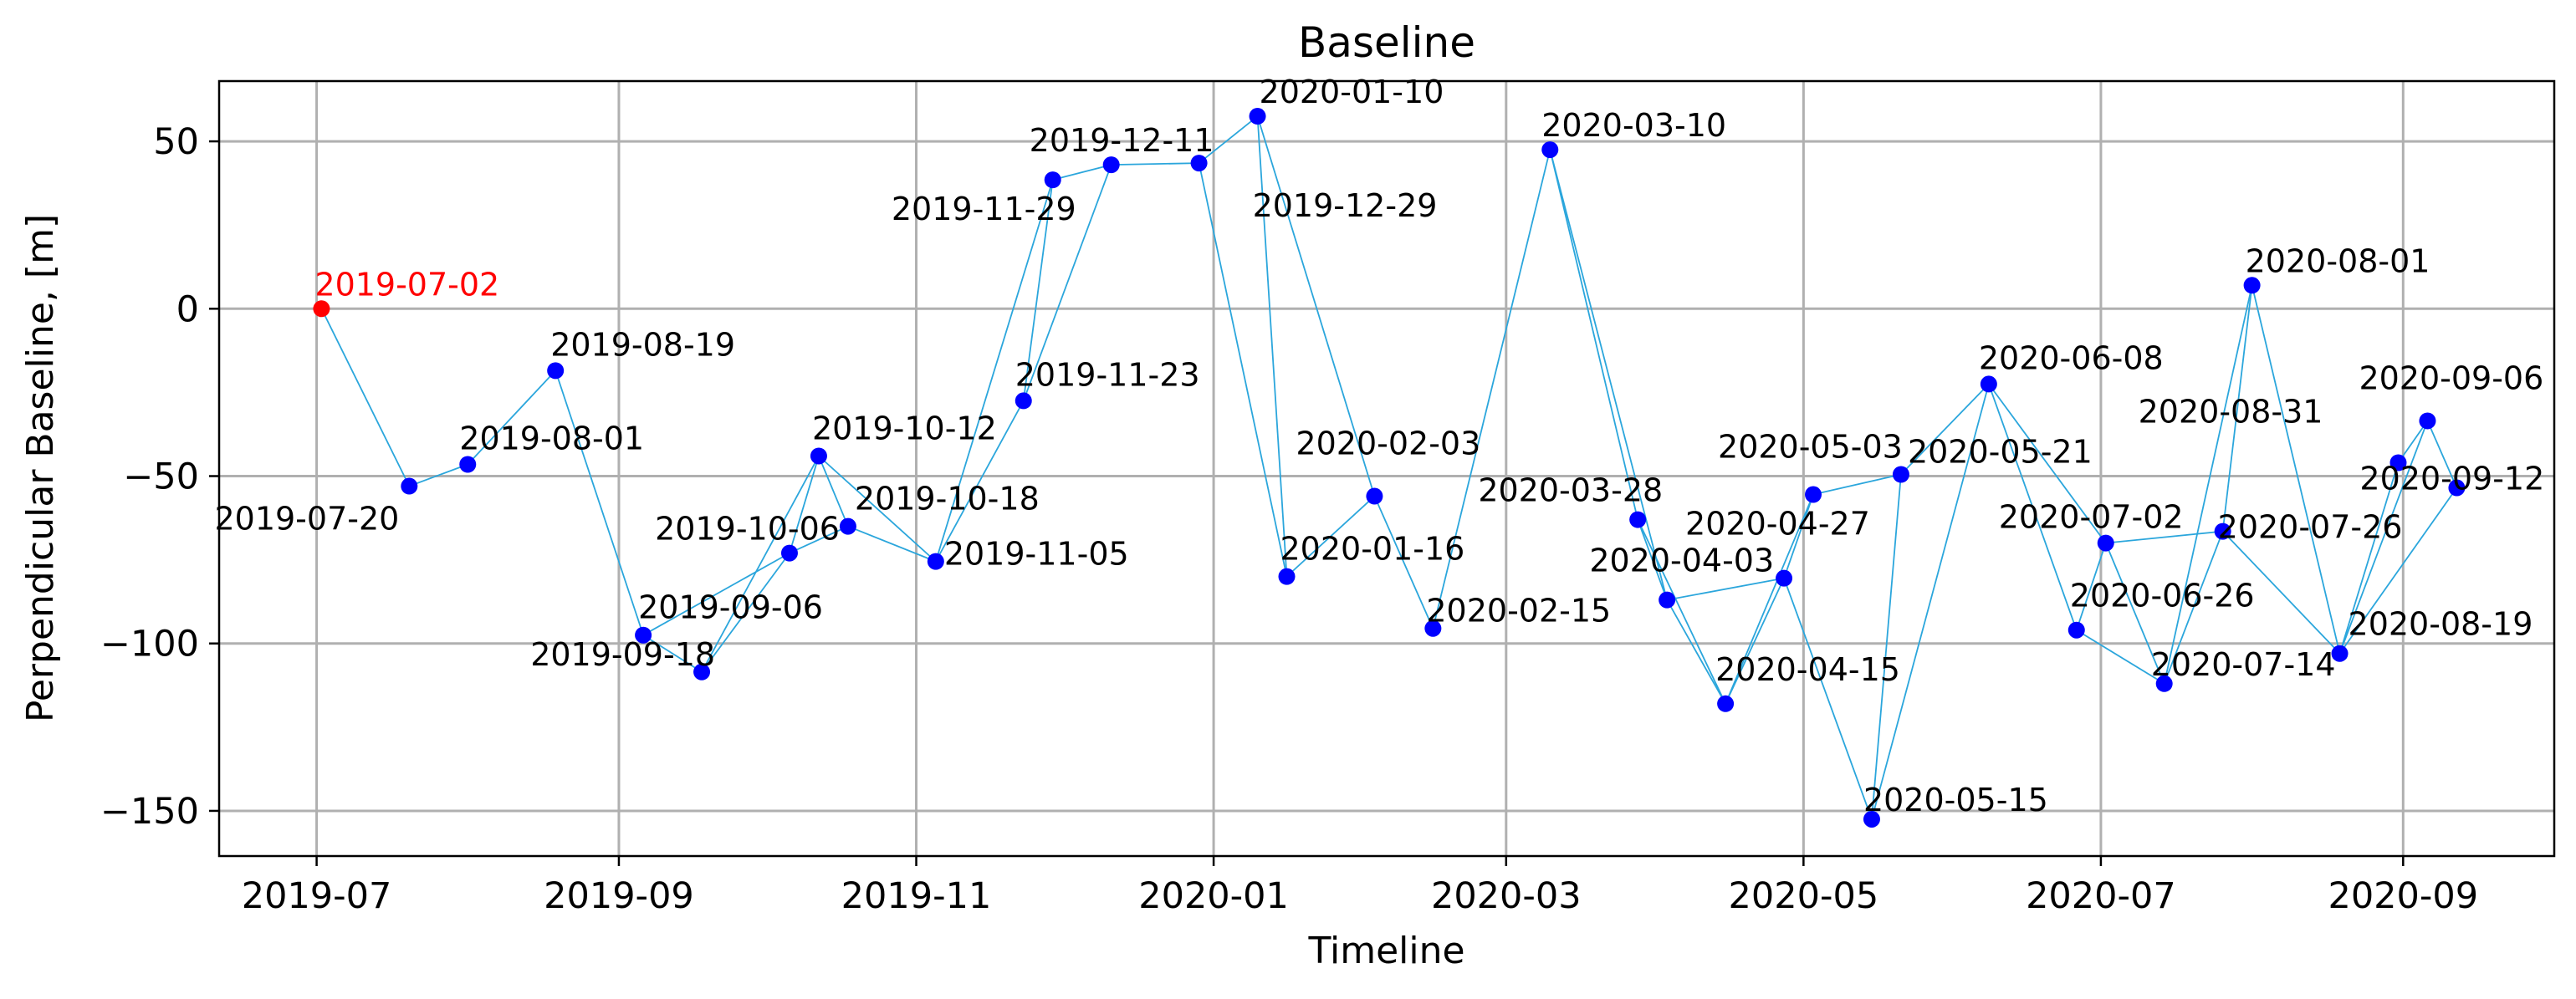  What do you see at coordinates (904, 428) in the screenshot?
I see `point-date-label: 2019-10-12` at bounding box center [904, 428].